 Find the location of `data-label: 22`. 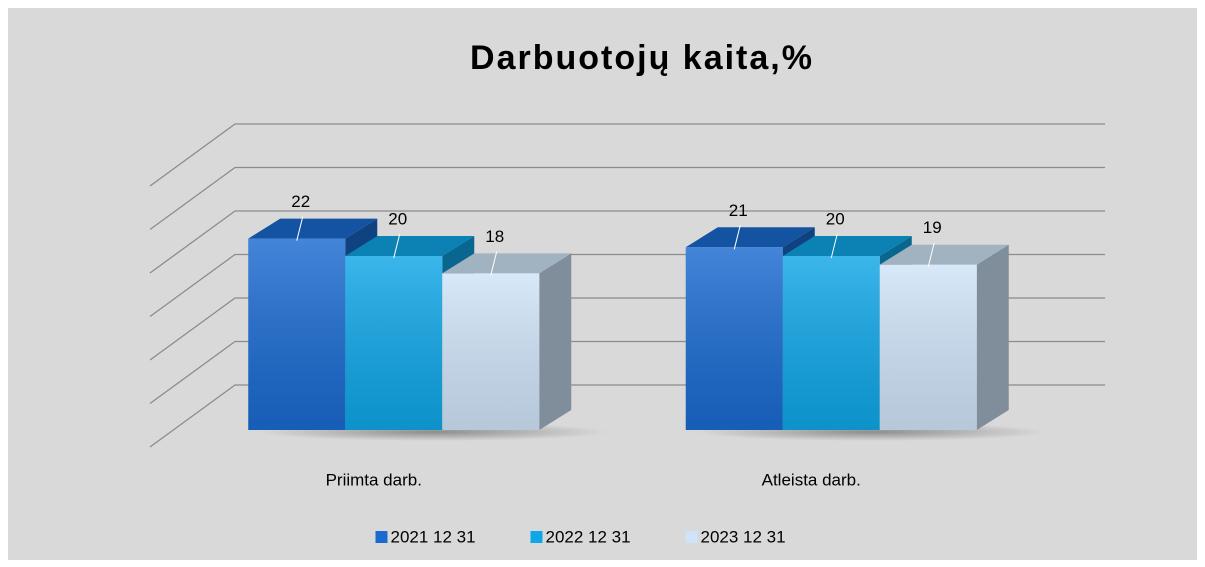

data-label: 22 is located at coordinates (300, 201).